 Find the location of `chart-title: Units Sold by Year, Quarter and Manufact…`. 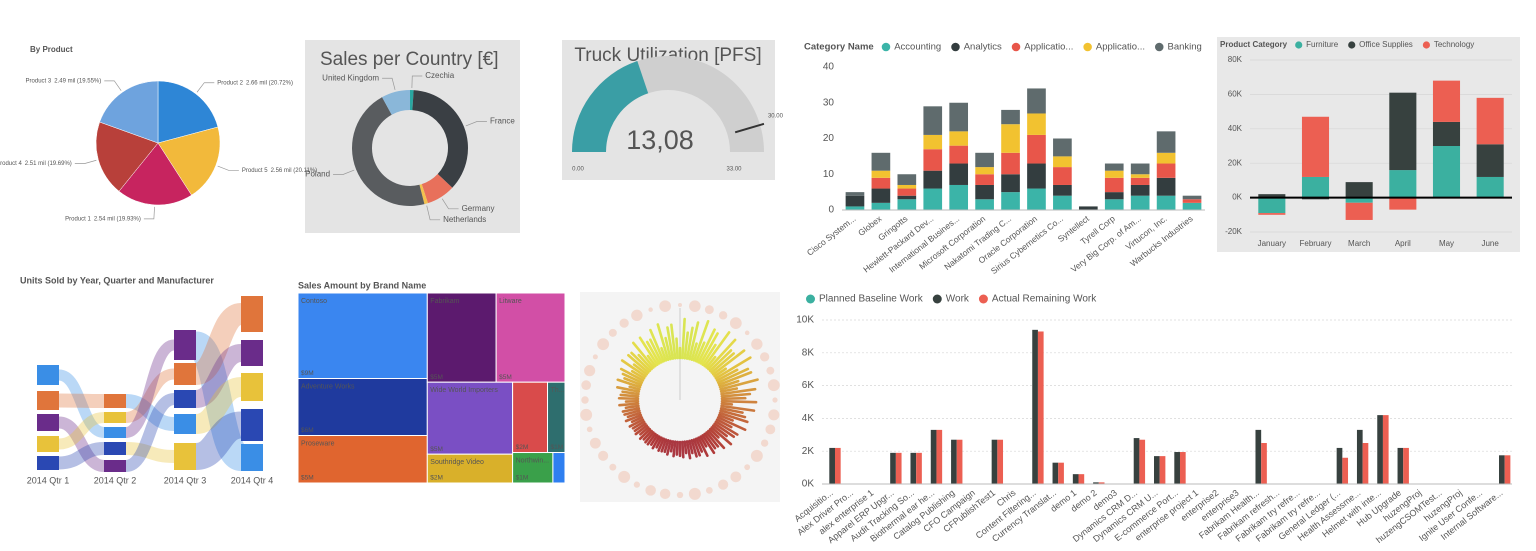

chart-title: Units Sold by Year, Quarter and Manufact… is located at coordinates (117, 280).